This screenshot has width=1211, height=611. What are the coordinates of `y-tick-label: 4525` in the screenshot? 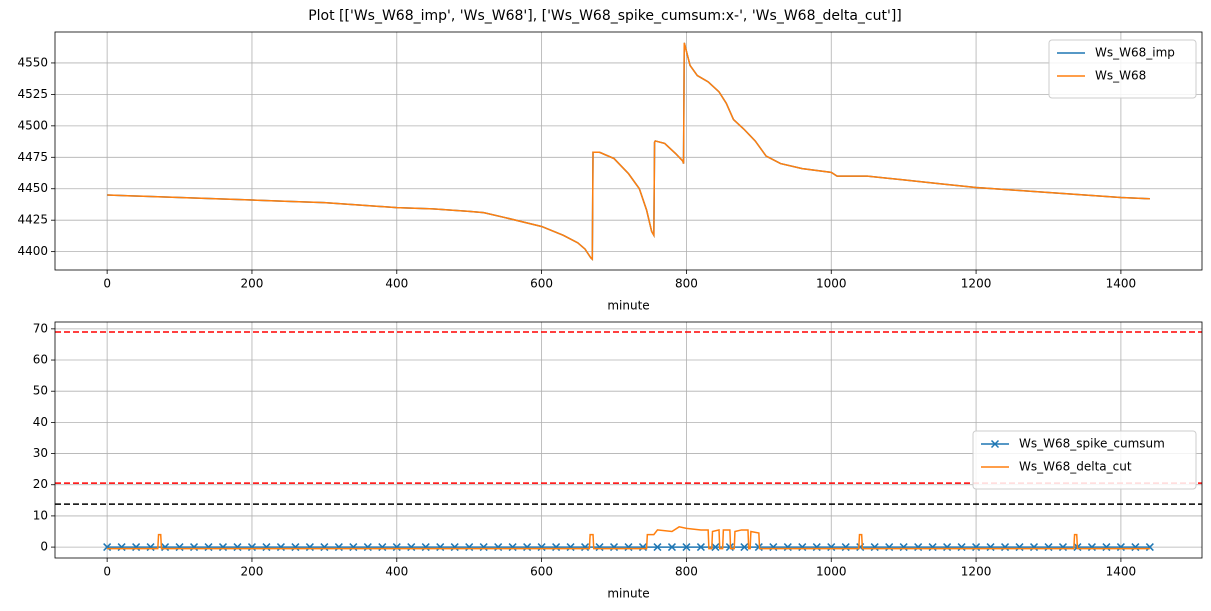 It's located at (32, 94).